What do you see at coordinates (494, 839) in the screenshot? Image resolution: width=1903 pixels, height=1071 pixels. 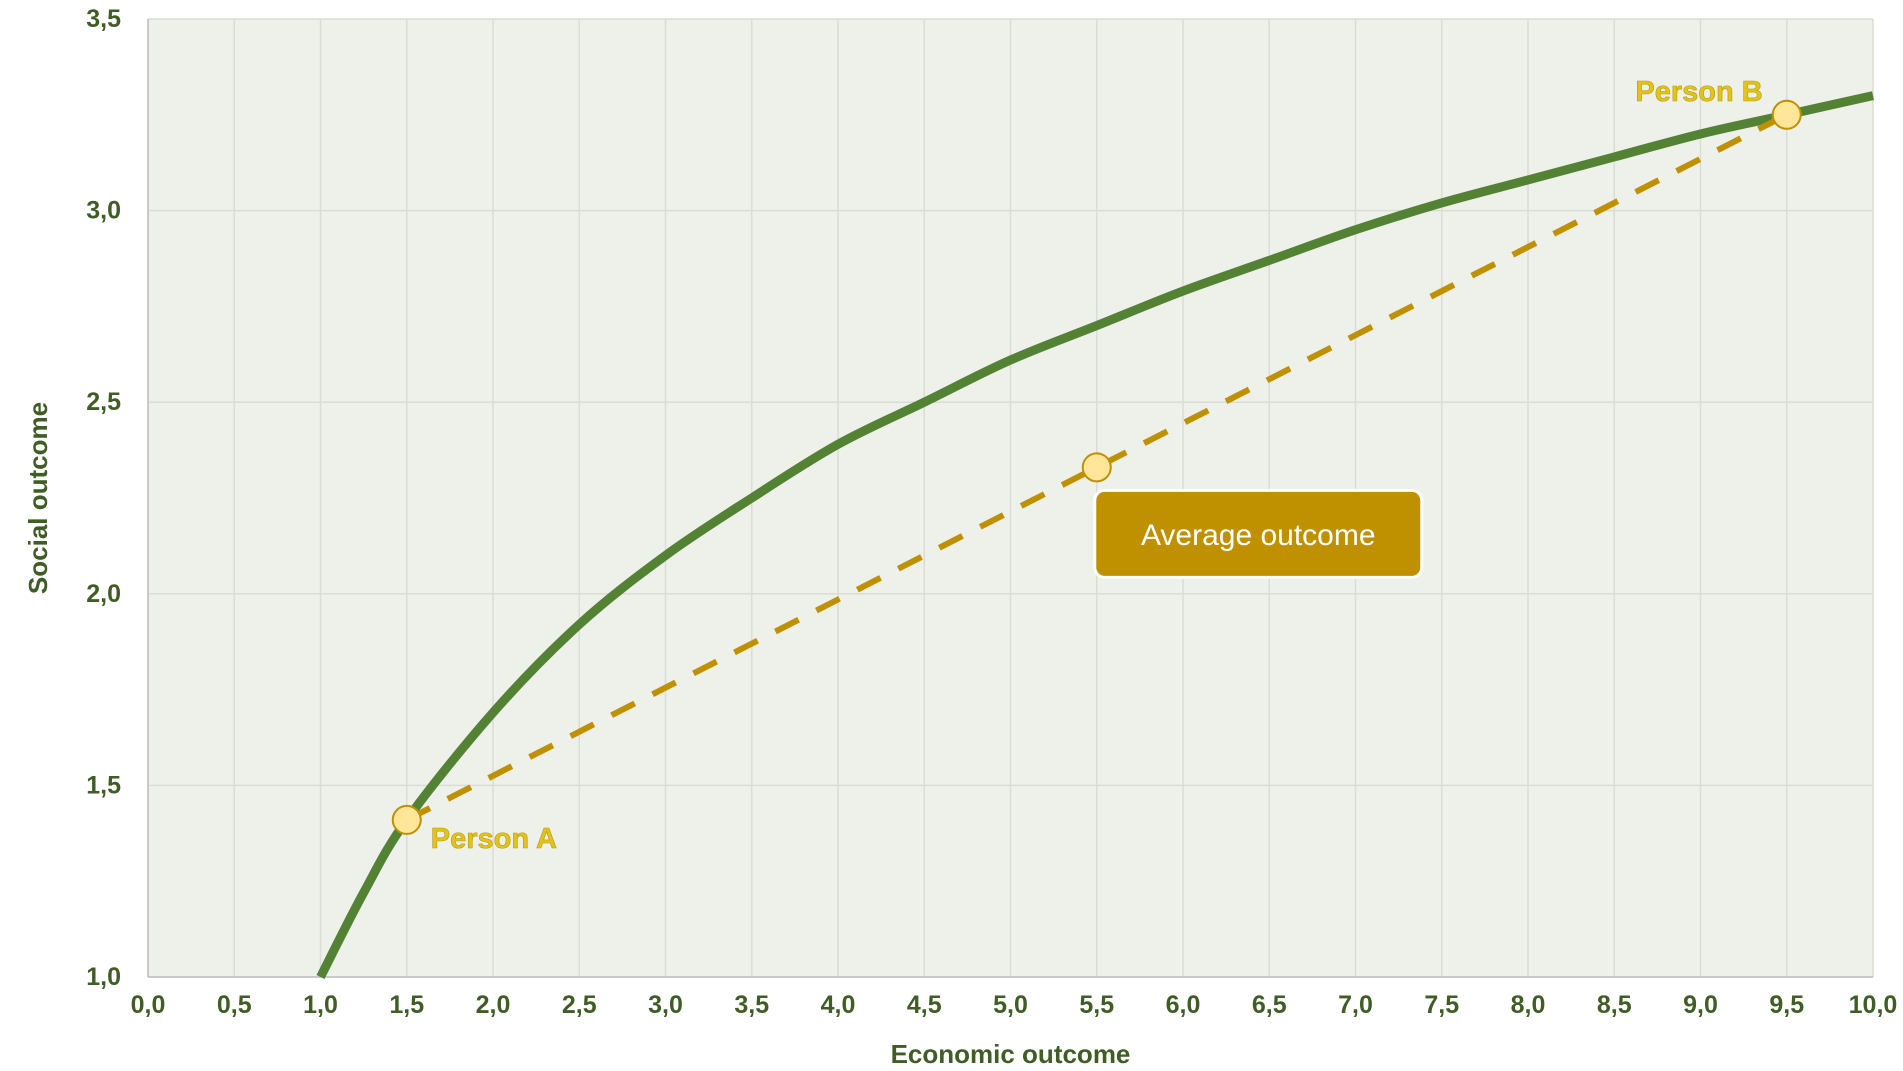 I see `point-label: Person A` at bounding box center [494, 839].